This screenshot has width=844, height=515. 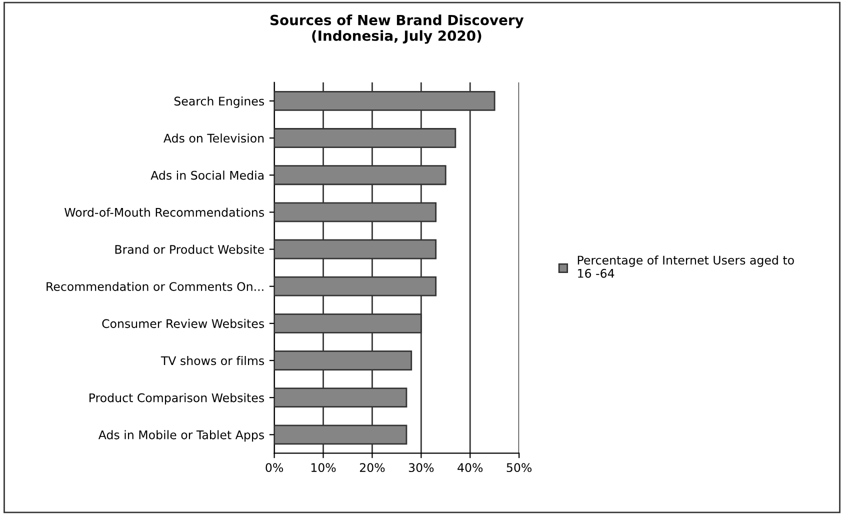 What do you see at coordinates (189, 249) in the screenshot?
I see `y-tick-label: Brand or Product Website` at bounding box center [189, 249].